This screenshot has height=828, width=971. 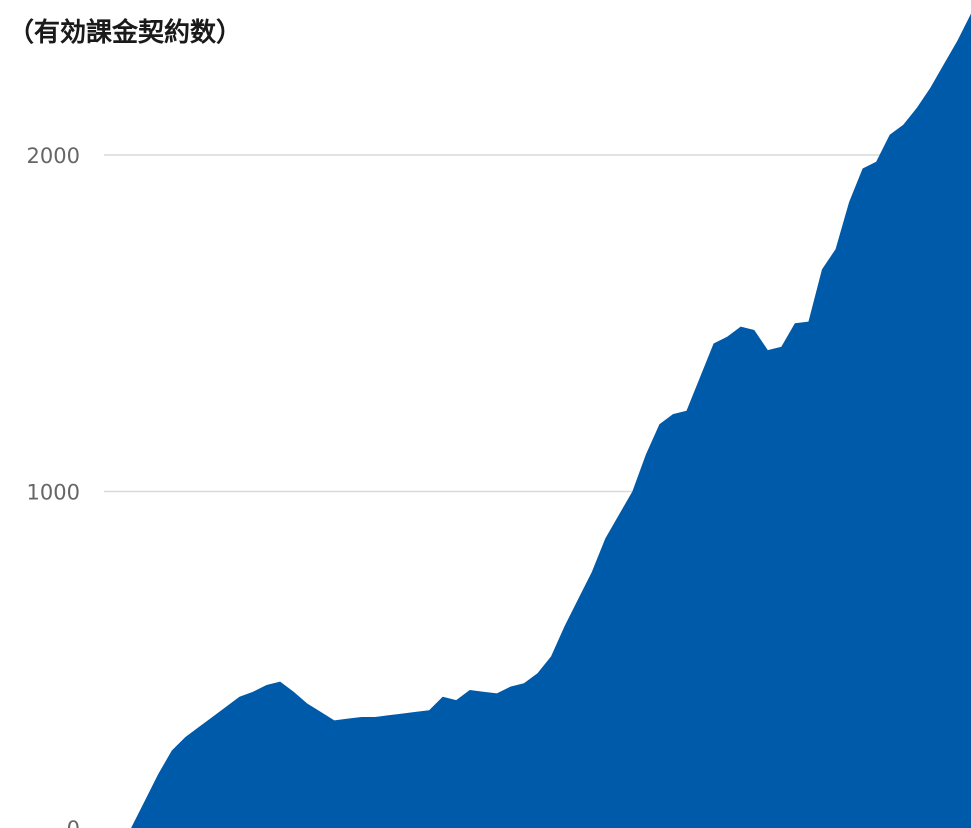 I want to click on y-tick-label-1000: 1000, so click(x=53, y=493).